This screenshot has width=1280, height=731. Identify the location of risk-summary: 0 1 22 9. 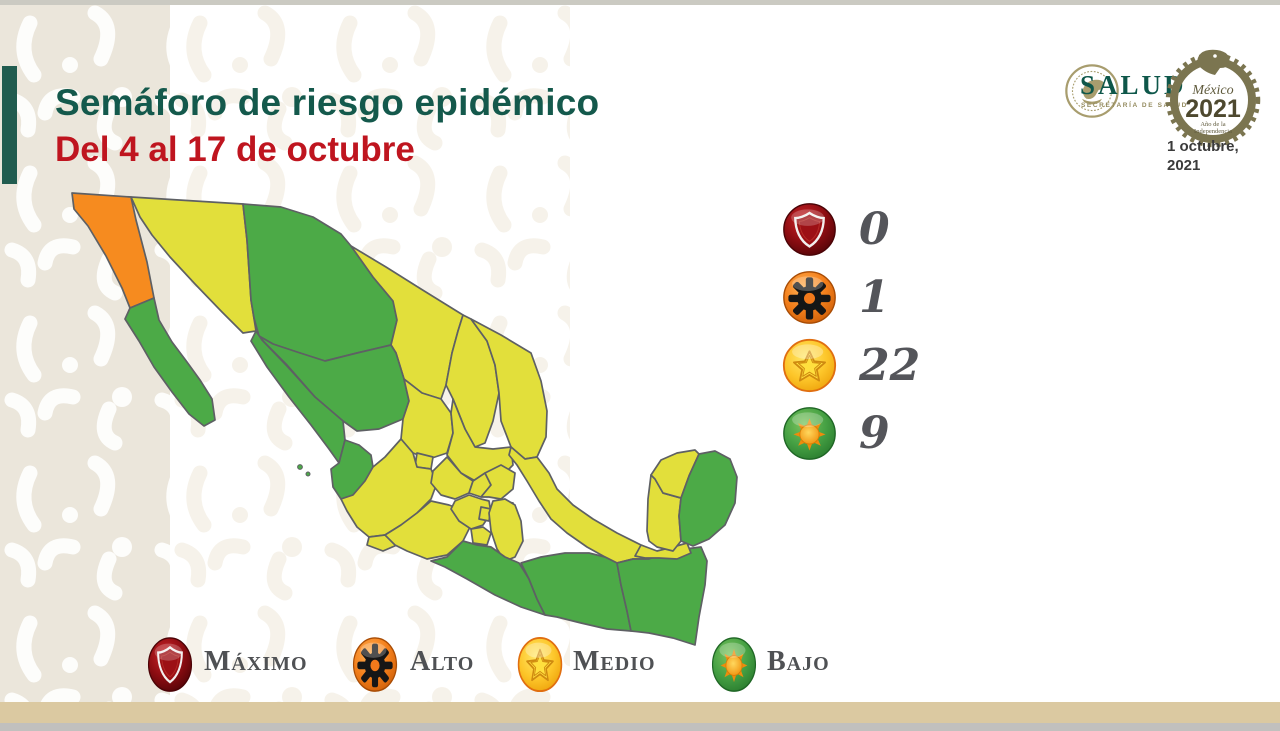
(851, 338).